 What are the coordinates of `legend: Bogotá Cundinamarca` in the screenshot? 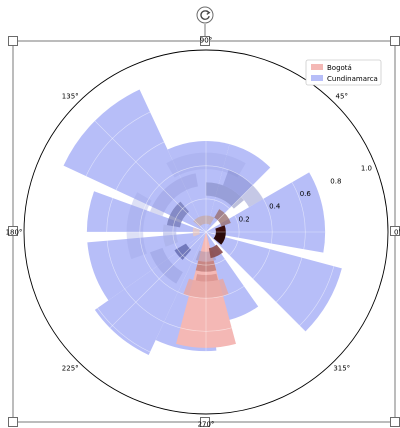 It's located at (343, 72).